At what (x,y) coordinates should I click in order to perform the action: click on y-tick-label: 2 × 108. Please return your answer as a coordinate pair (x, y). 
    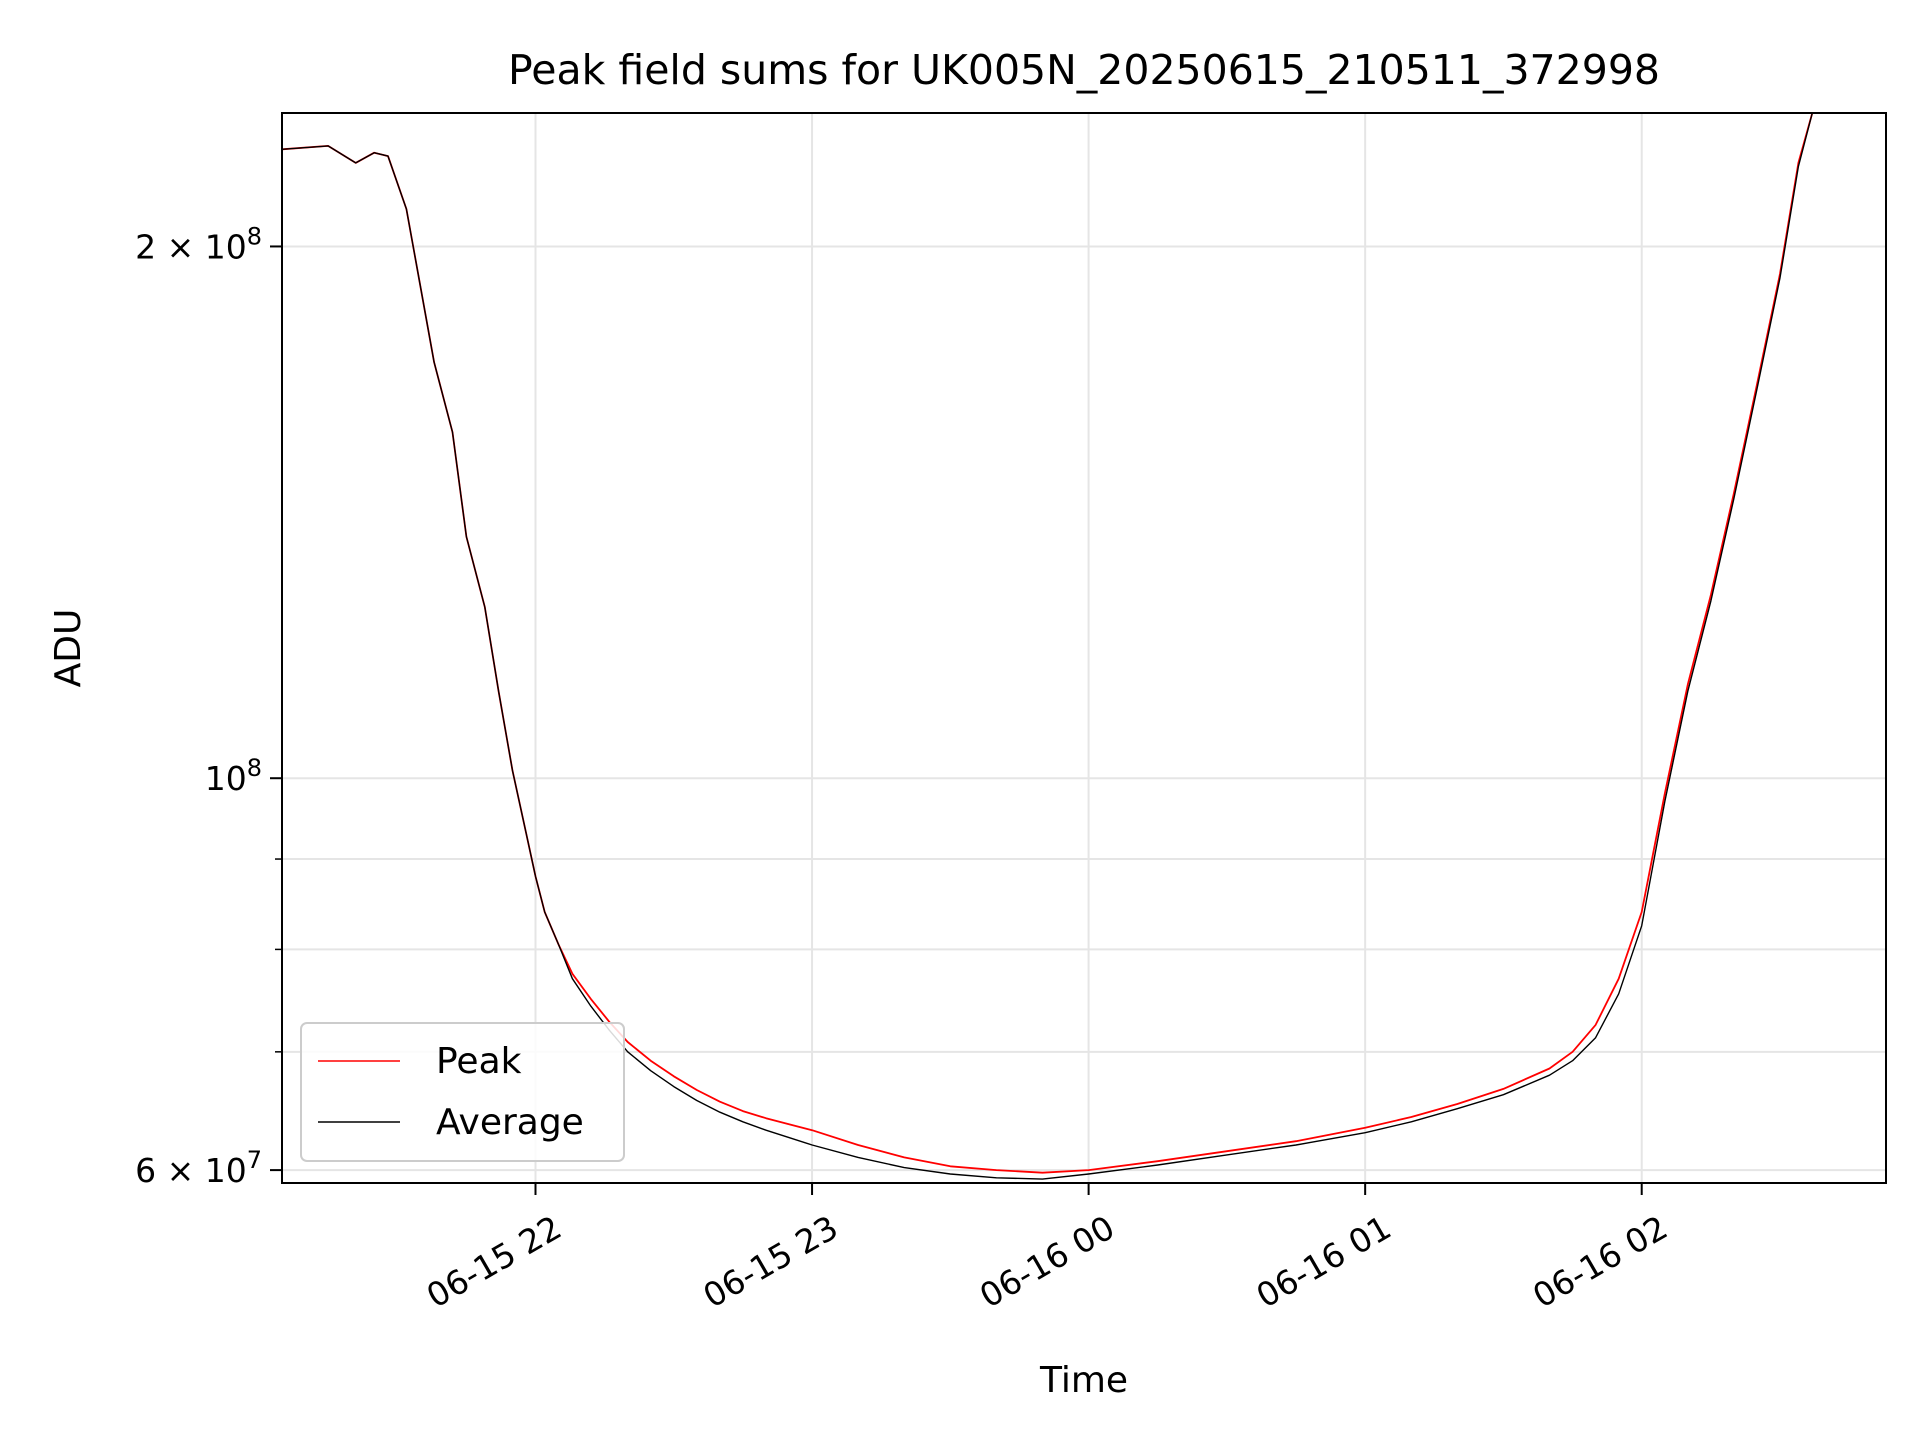
    Looking at the image, I should click on (198, 244).